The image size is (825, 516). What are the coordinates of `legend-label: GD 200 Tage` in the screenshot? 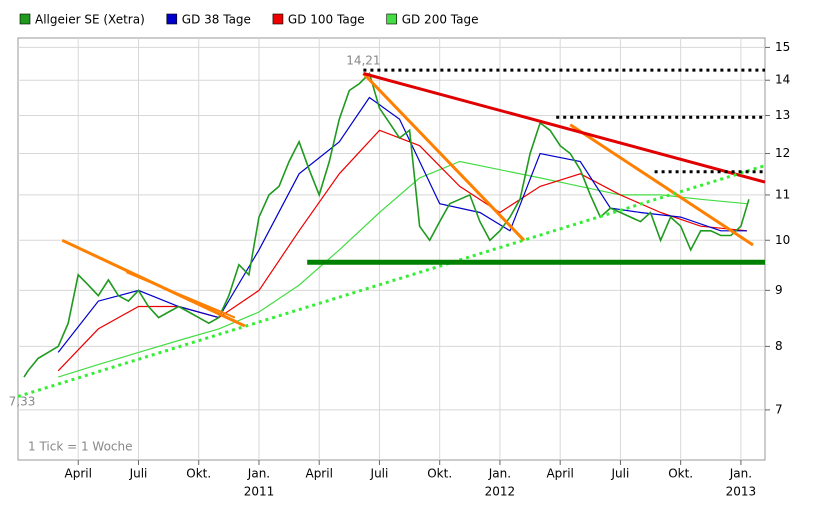 It's located at (440, 20).